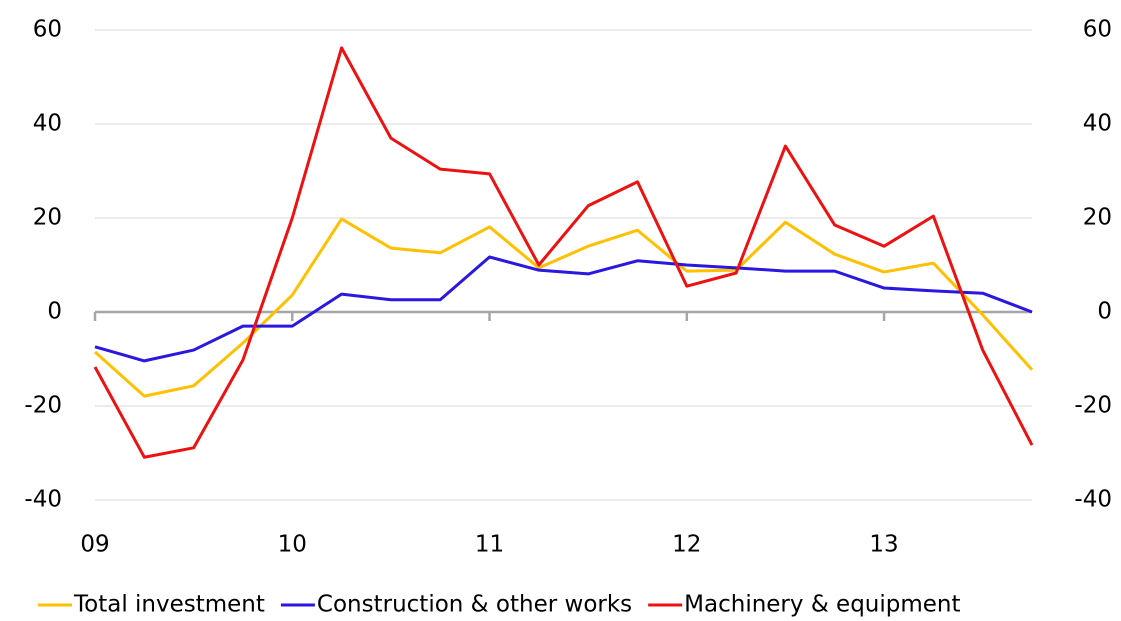 The height and width of the screenshot is (621, 1121). What do you see at coordinates (1093, 406) in the screenshot?
I see `y2-tick-label: -20` at bounding box center [1093, 406].